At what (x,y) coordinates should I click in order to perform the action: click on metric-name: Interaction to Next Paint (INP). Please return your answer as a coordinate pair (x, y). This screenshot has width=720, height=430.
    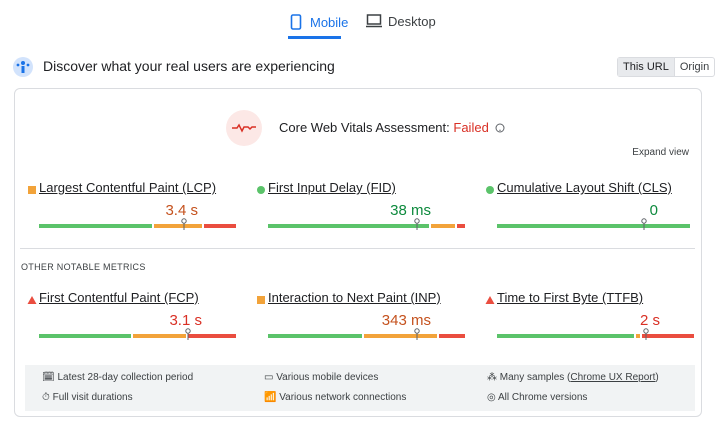
    Looking at the image, I should click on (354, 297).